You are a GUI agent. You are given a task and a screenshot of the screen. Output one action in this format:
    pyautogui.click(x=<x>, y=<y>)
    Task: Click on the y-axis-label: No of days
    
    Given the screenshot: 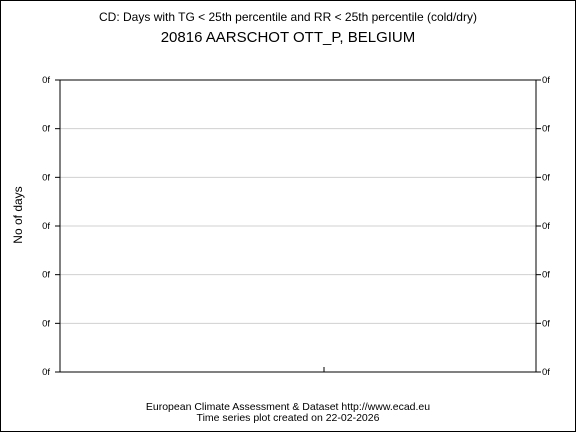 What is the action you would take?
    pyautogui.click(x=18, y=214)
    